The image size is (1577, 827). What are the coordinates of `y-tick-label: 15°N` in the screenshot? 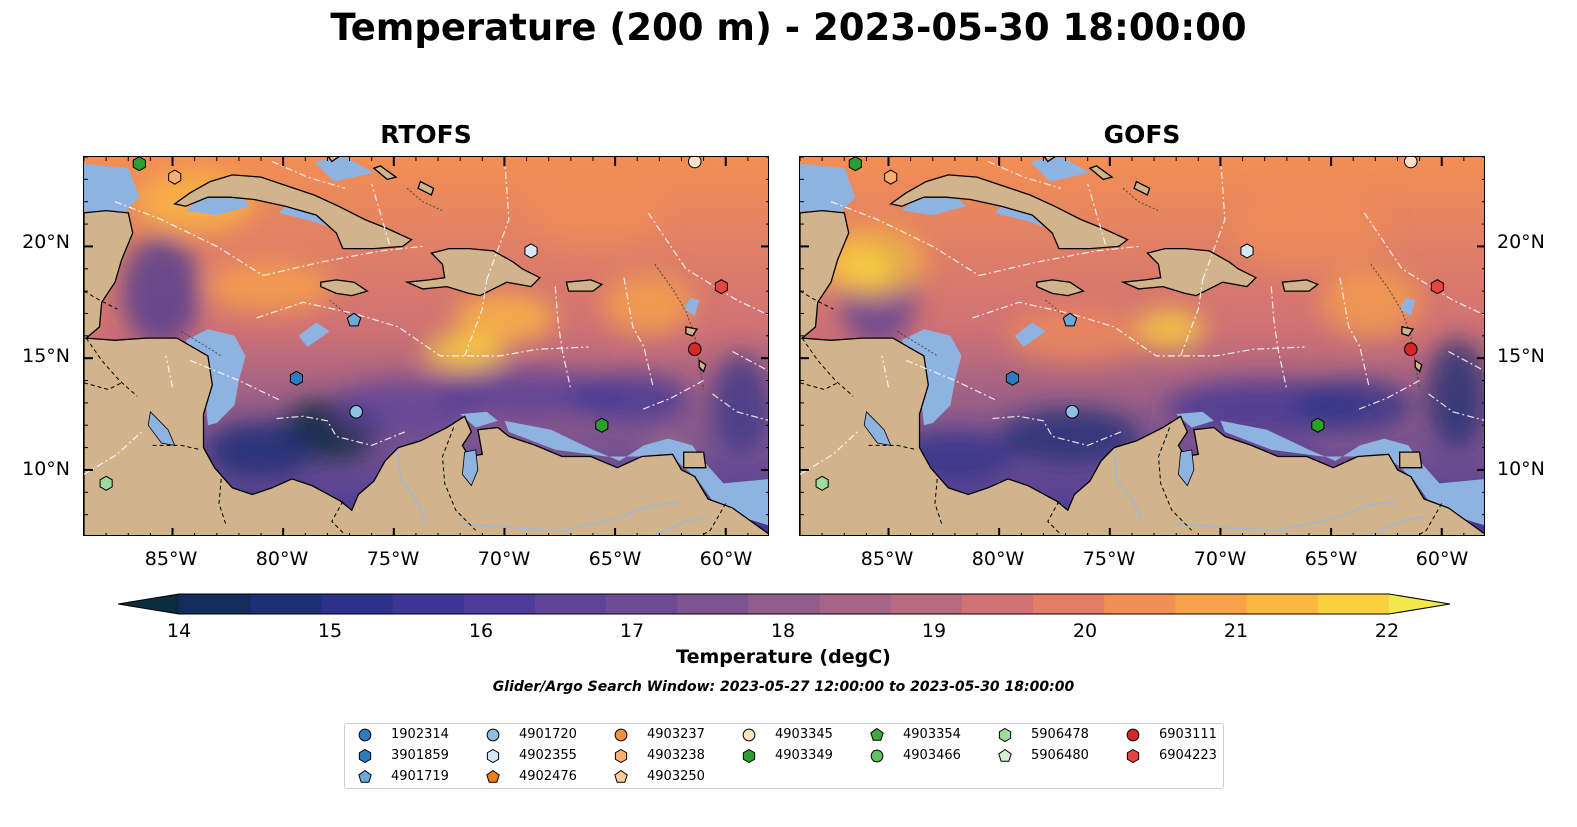 It's located at (1521, 356).